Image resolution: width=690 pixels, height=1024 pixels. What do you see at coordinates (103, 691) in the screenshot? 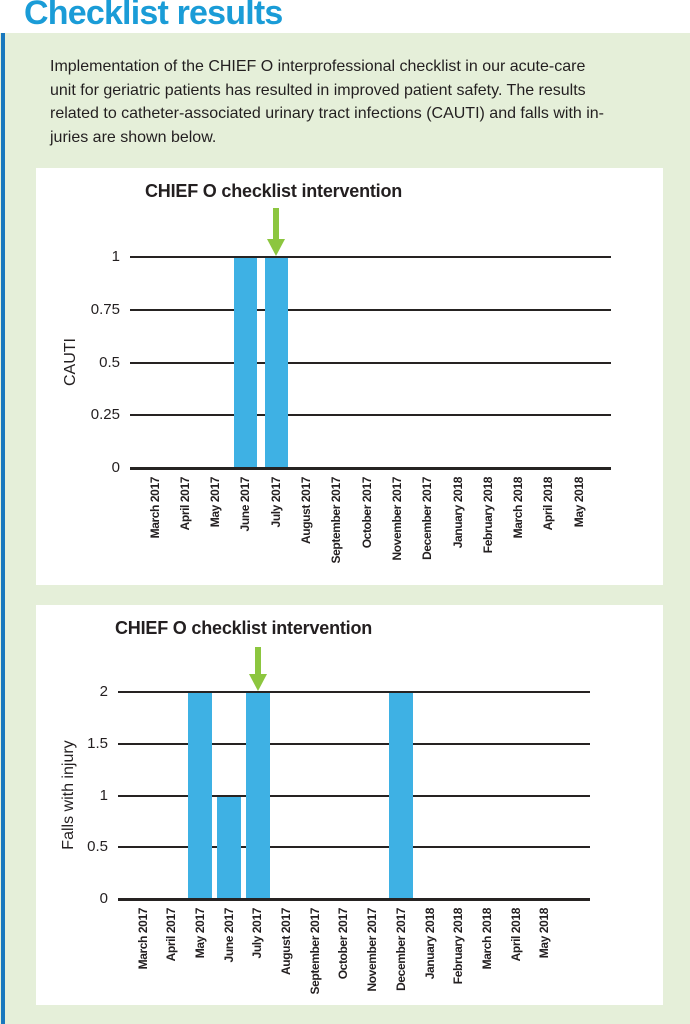
I see `y-axis-tick: 2` at bounding box center [103, 691].